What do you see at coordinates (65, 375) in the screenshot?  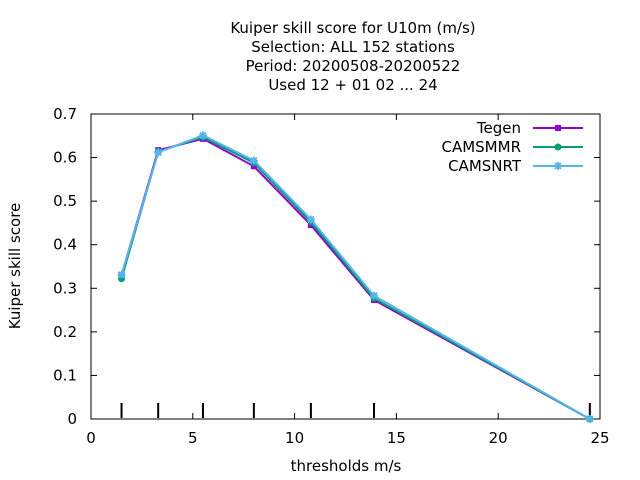 I see `y-tick-label: 0.1` at bounding box center [65, 375].